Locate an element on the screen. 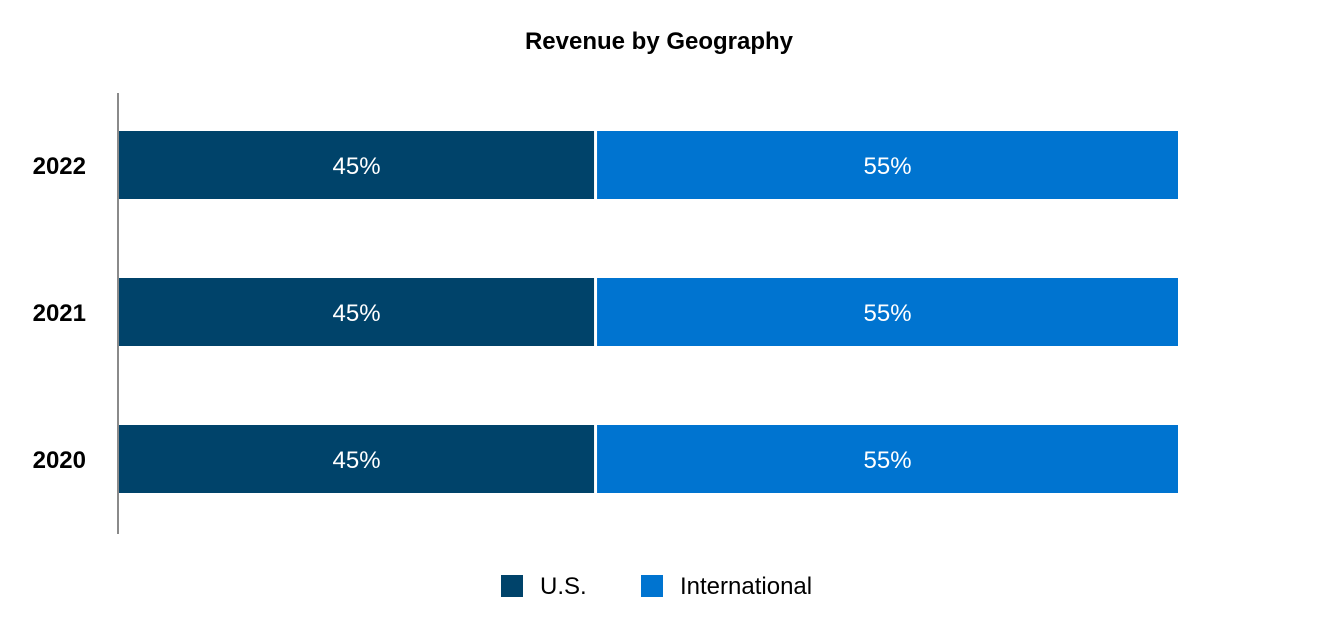  chart-title: Revenue by Geography is located at coordinates (659, 41).